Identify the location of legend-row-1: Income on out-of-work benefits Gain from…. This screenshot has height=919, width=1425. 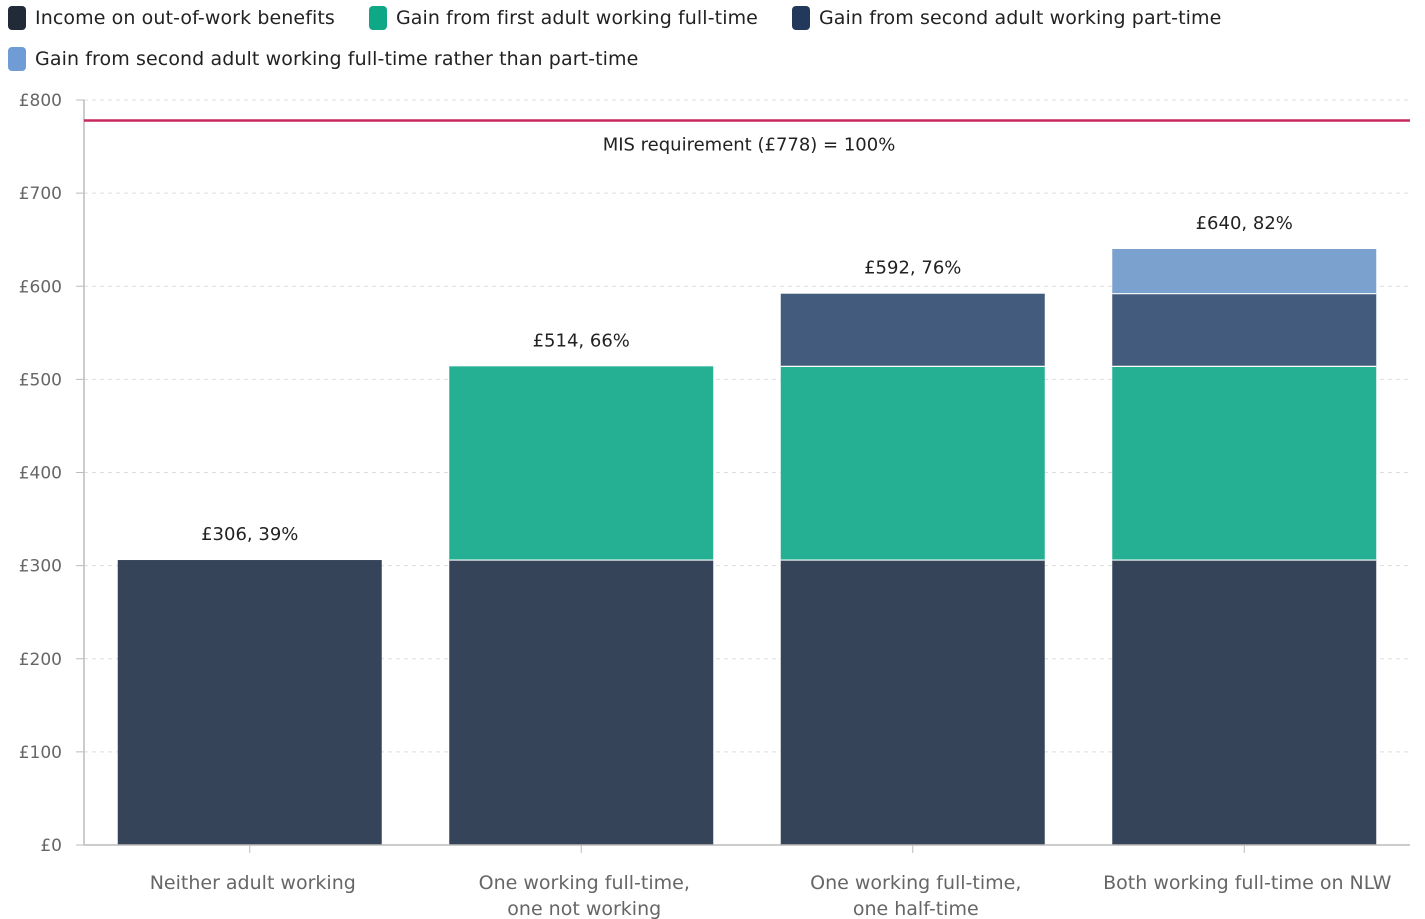
(713, 18).